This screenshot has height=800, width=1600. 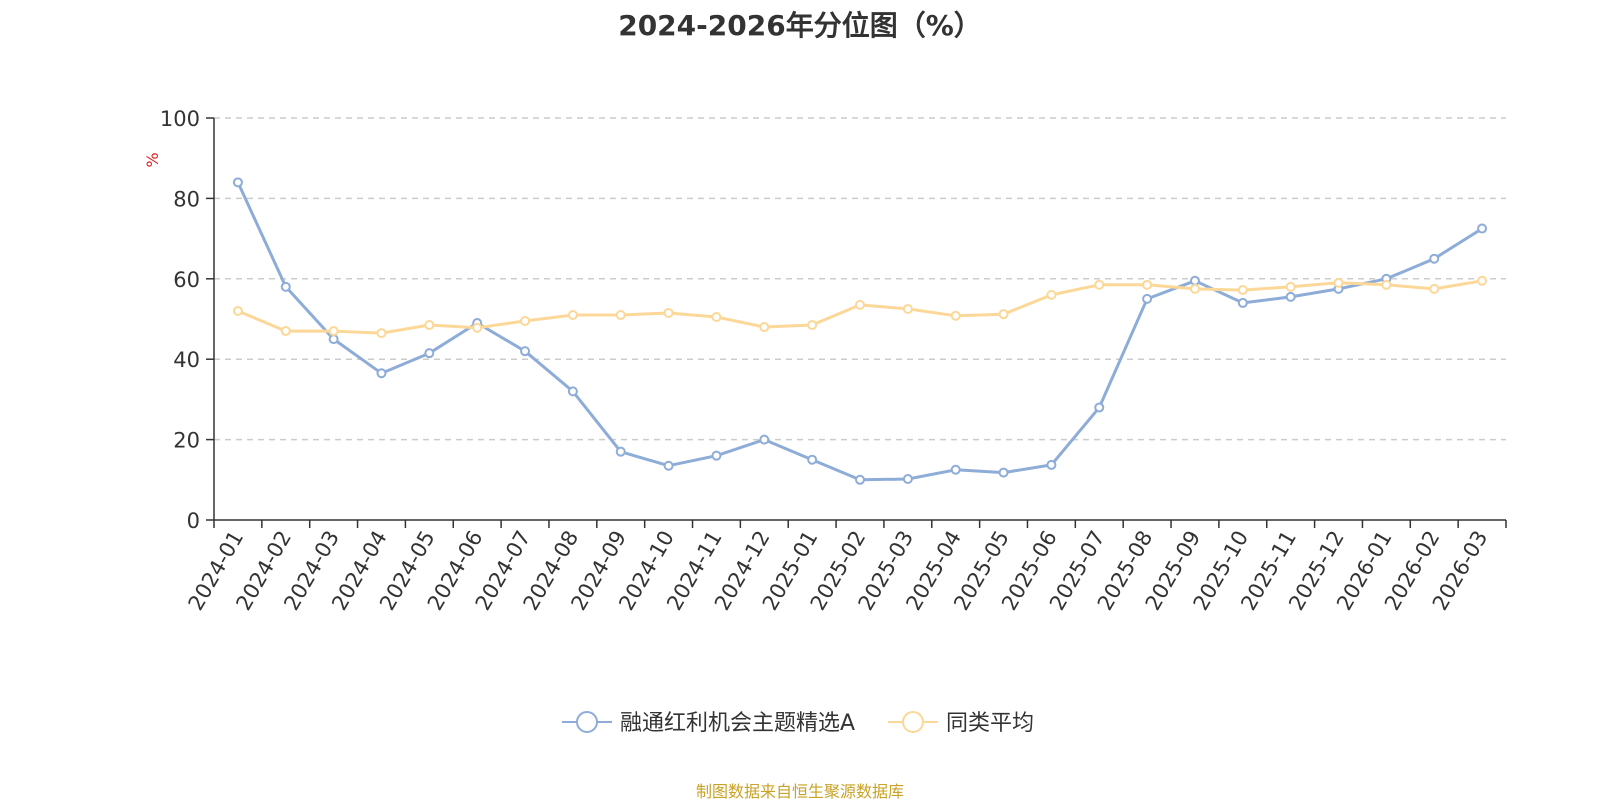 I want to click on y-tick-label: 20, so click(x=186, y=441).